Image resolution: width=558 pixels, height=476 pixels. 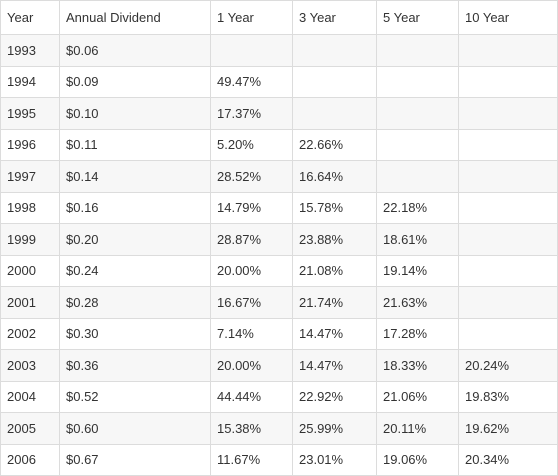 What do you see at coordinates (30, 17) in the screenshot?
I see `header-year: Year` at bounding box center [30, 17].